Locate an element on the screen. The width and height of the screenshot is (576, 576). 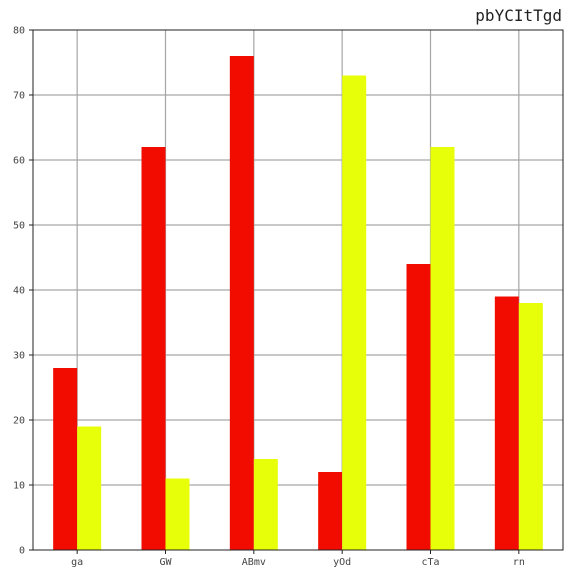
x-tick-label: ga is located at coordinates (77, 562).